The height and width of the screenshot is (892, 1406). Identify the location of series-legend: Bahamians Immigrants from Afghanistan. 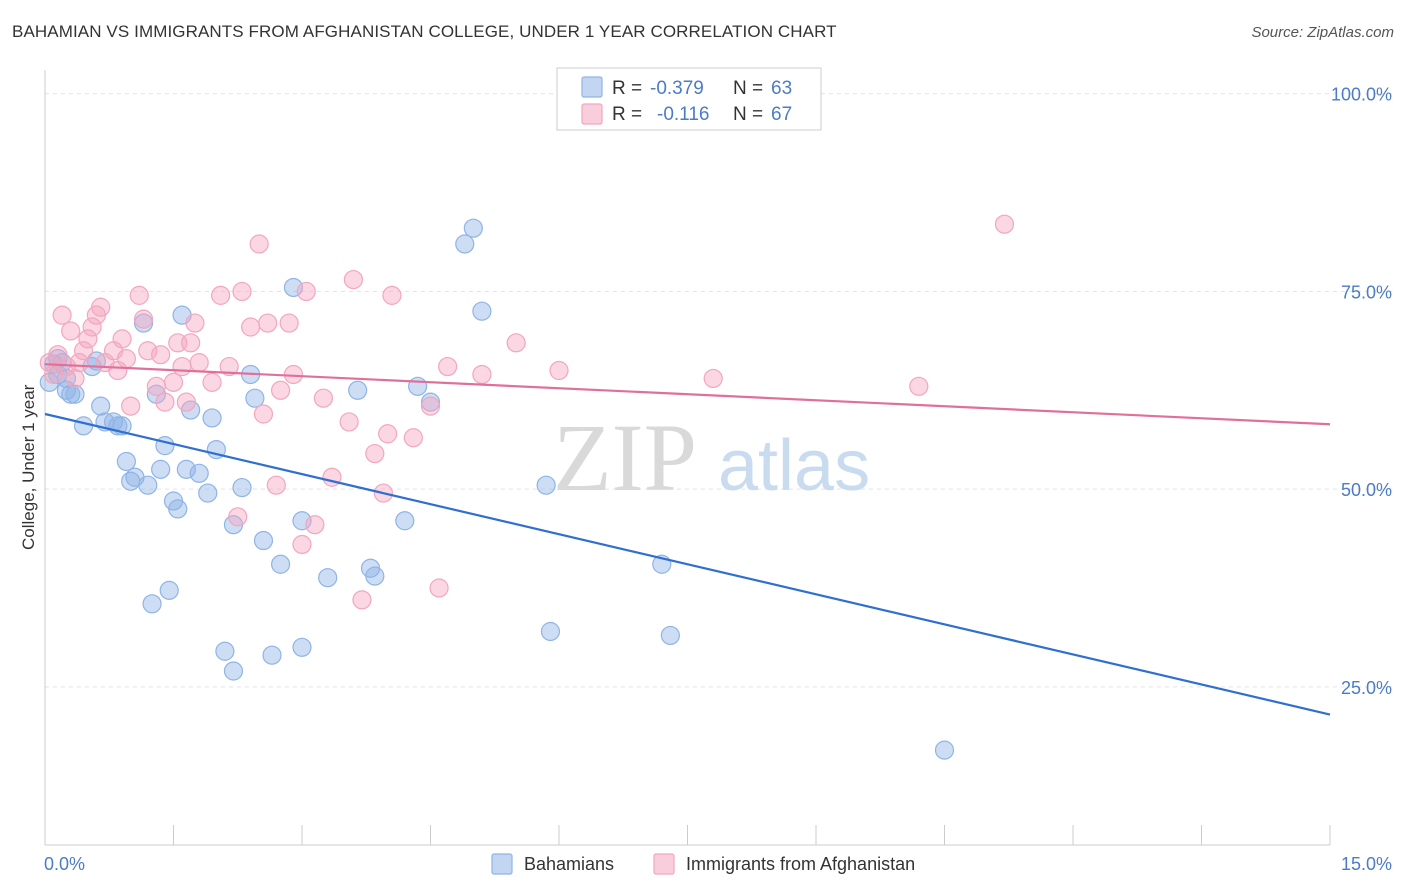
(703, 864).